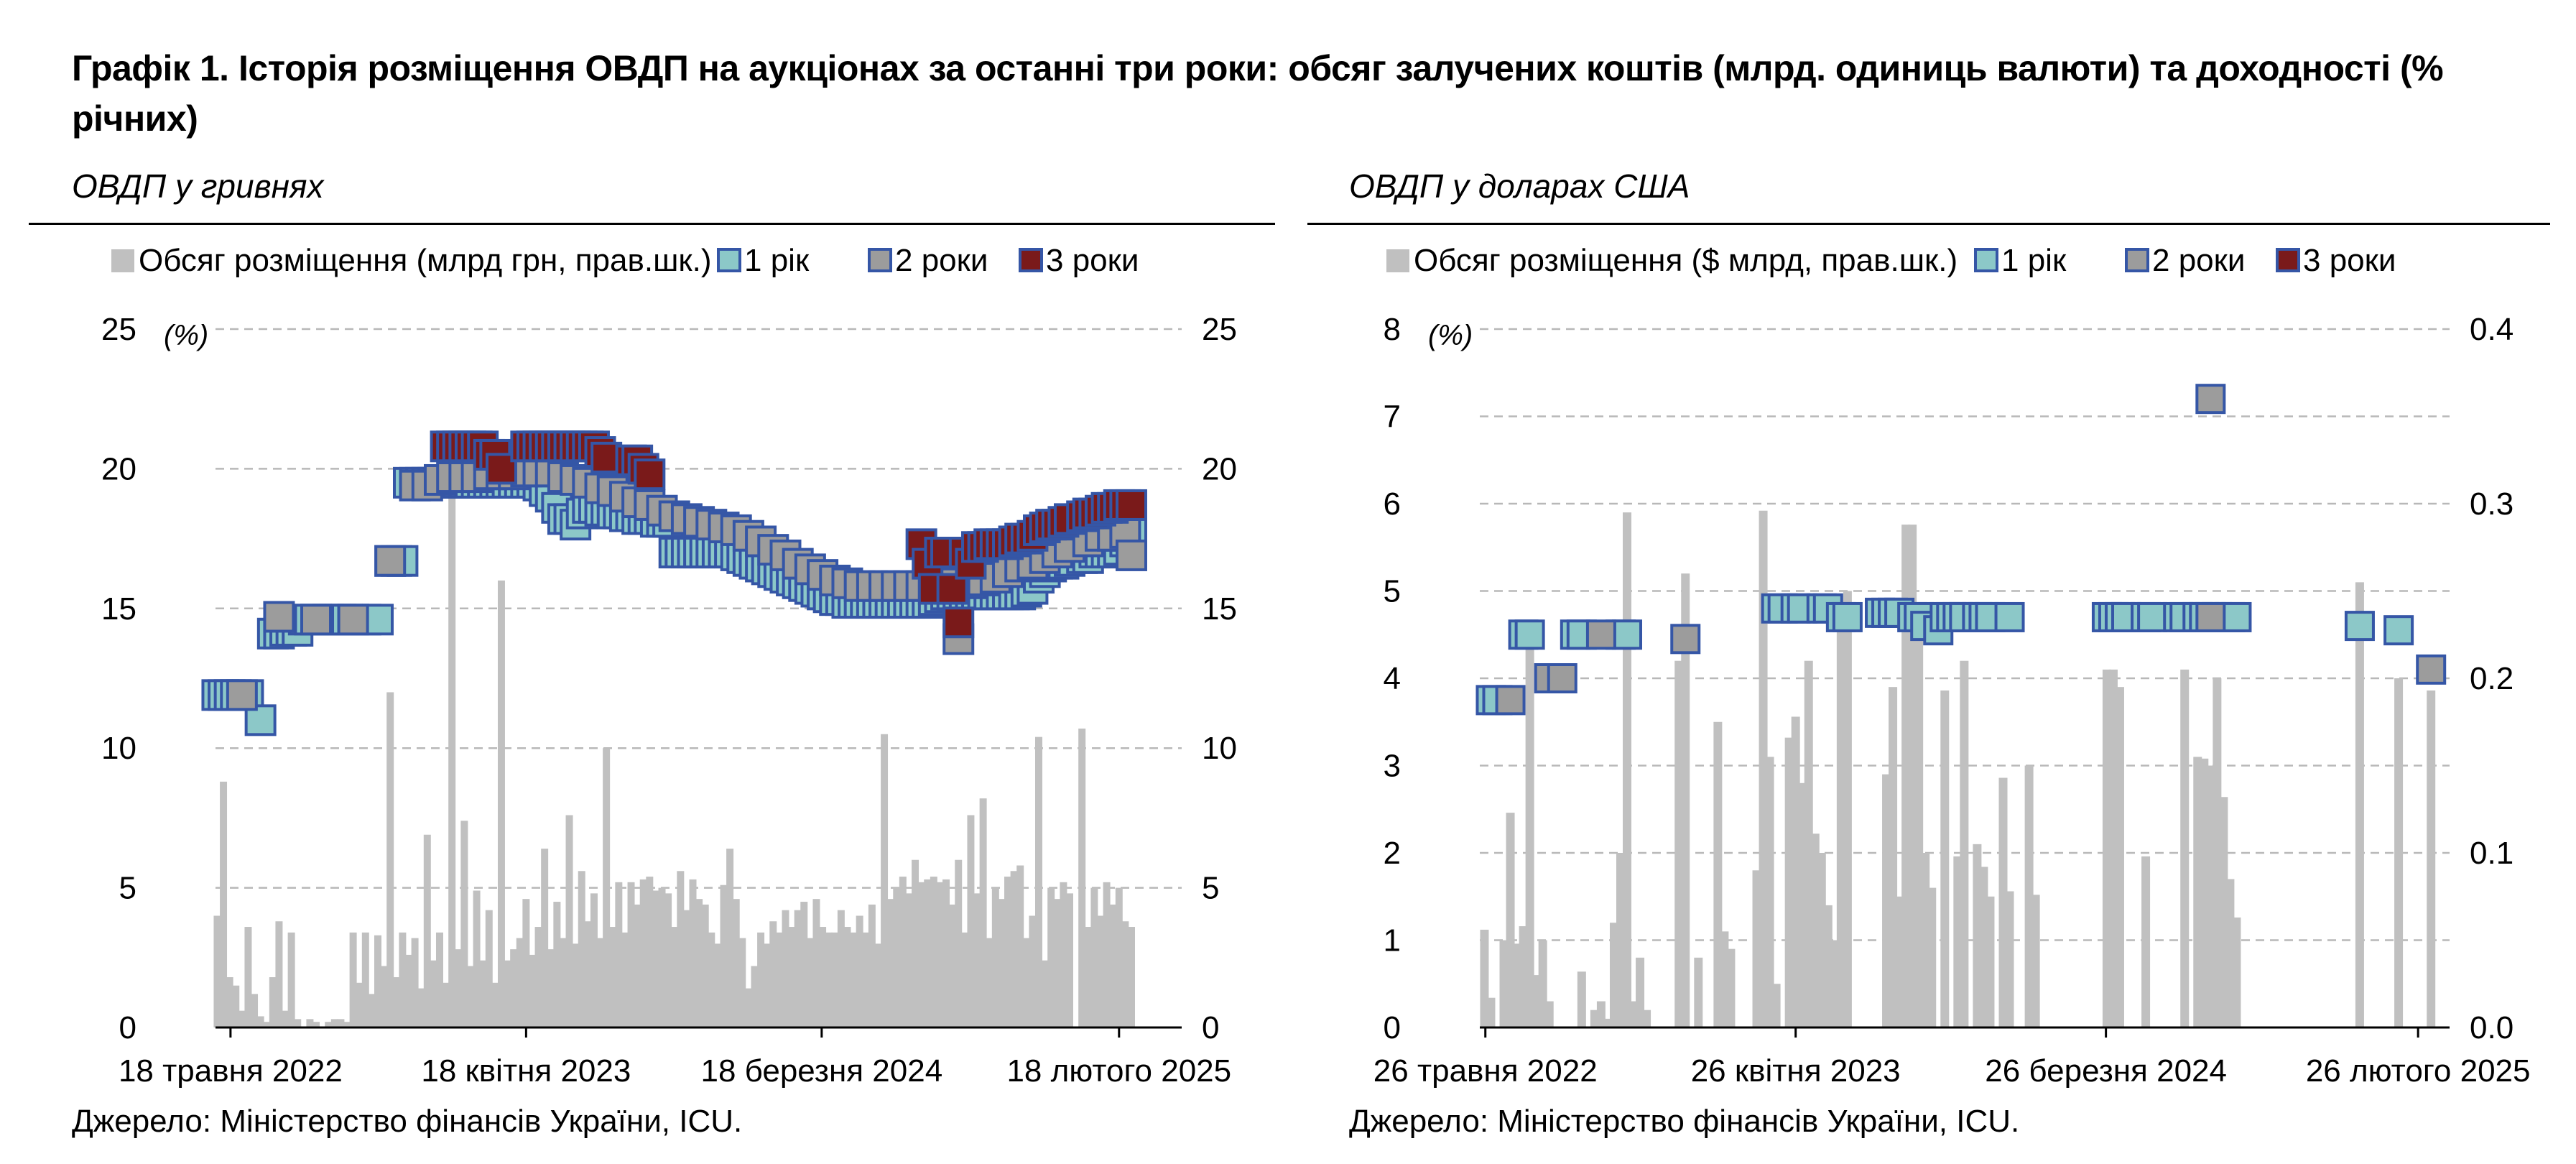 The height and width of the screenshot is (1164, 2576). What do you see at coordinates (2137, 260) in the screenshot?
I see `legend-2y-swatch` at bounding box center [2137, 260].